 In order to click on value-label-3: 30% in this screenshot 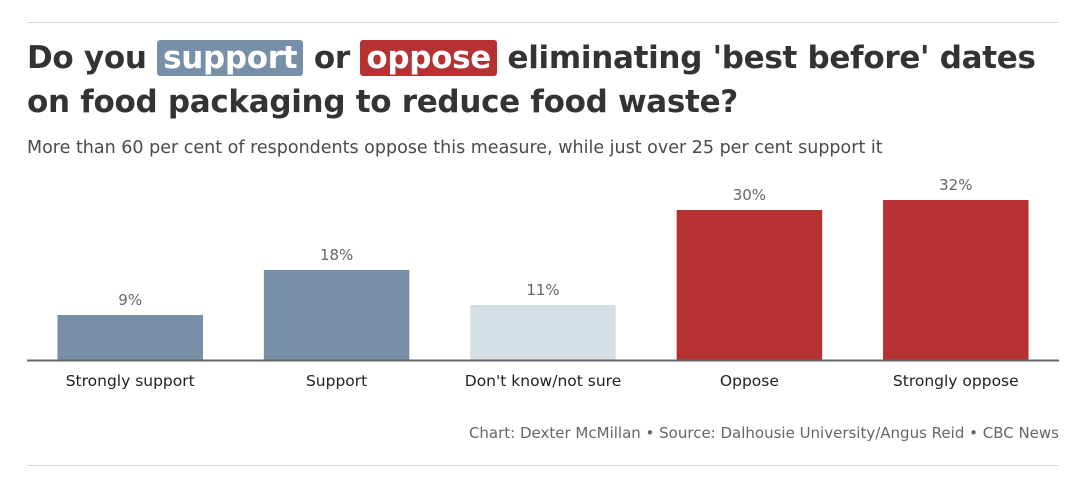, I will do `click(749, 195)`.